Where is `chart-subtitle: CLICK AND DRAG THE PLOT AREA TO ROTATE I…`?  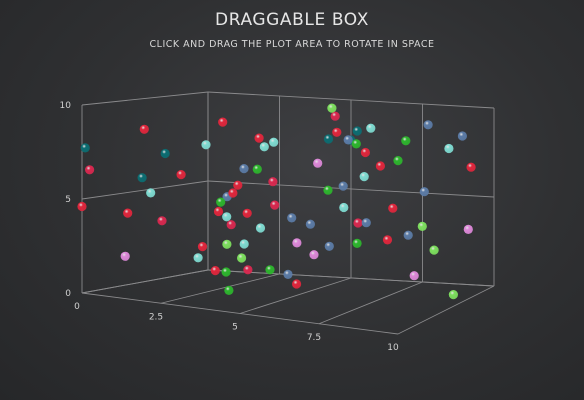 chart-subtitle: CLICK AND DRAG THE PLOT AREA TO ROTATE I… is located at coordinates (292, 44).